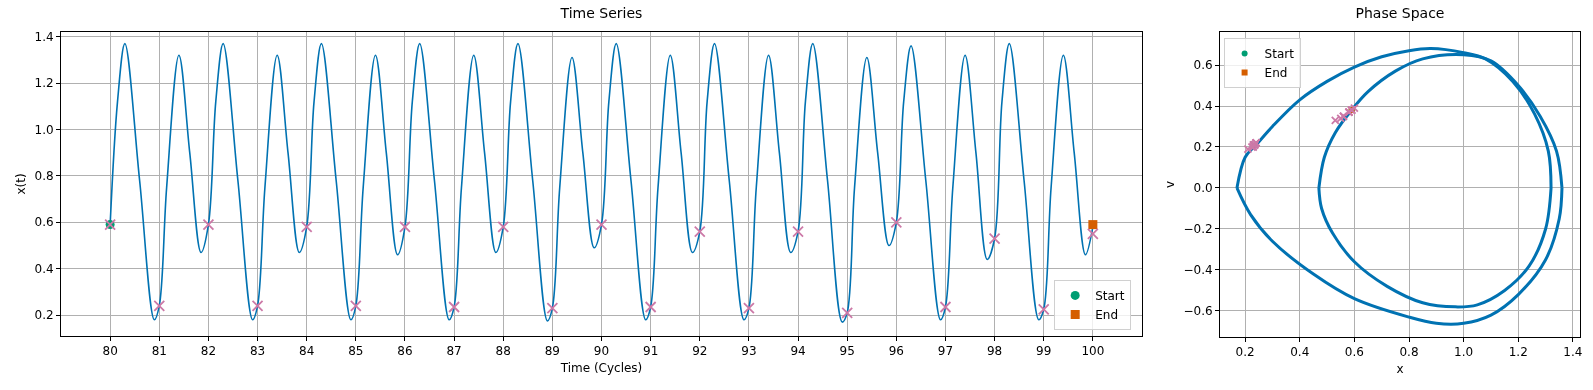  I want to click on x-tick-label: 97, so click(945, 351).